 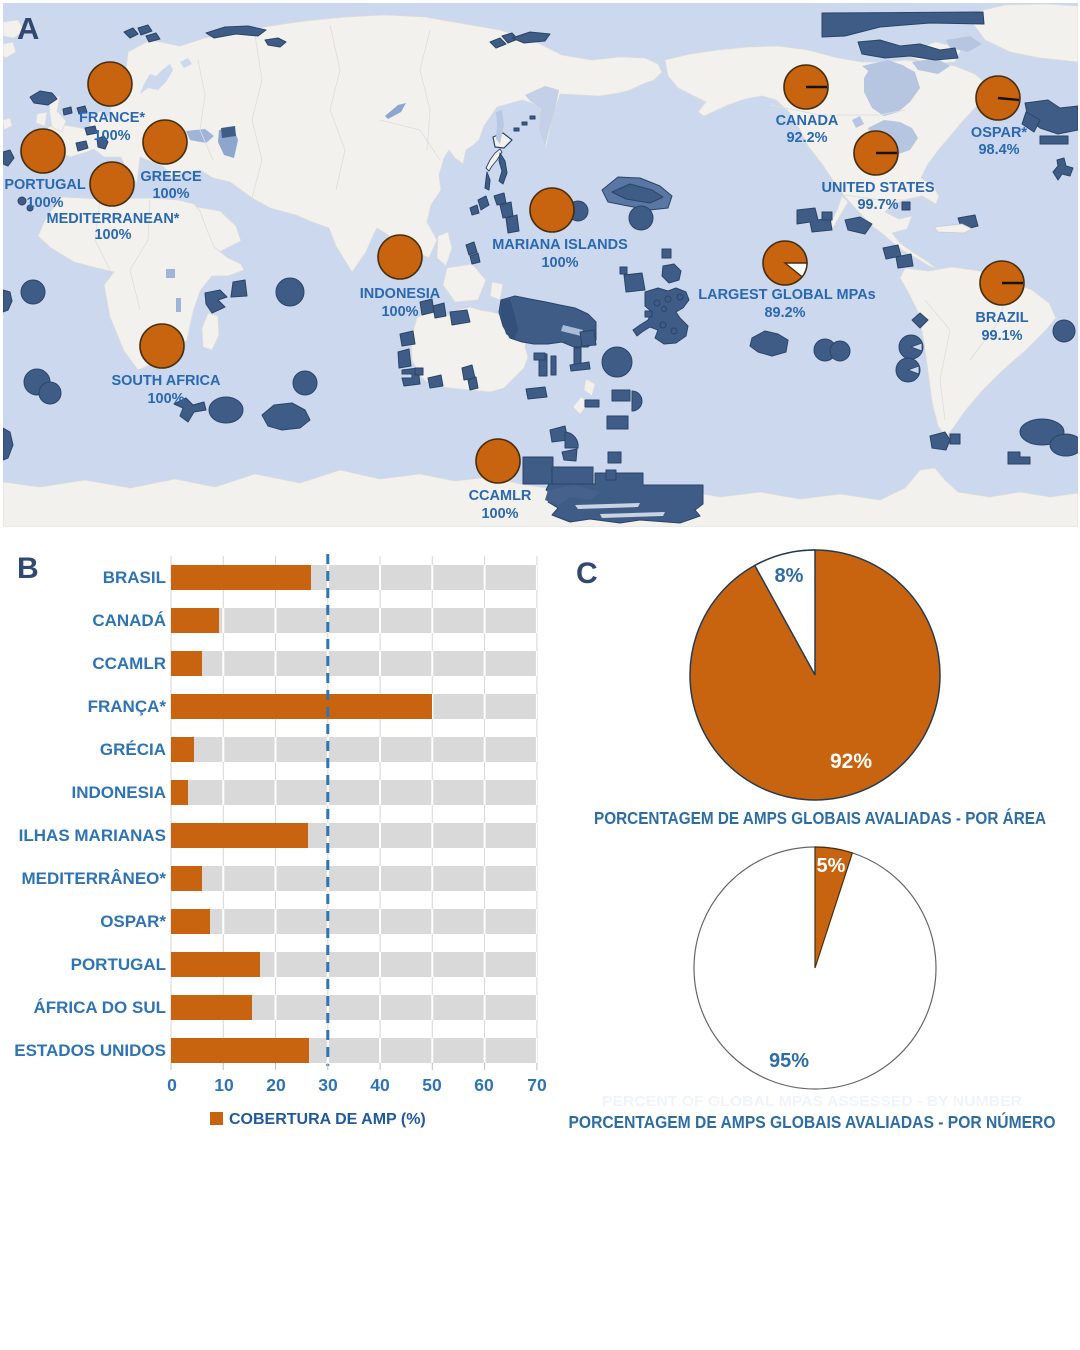 What do you see at coordinates (998, 150) in the screenshot?
I see `svg-text: 98.4%` at bounding box center [998, 150].